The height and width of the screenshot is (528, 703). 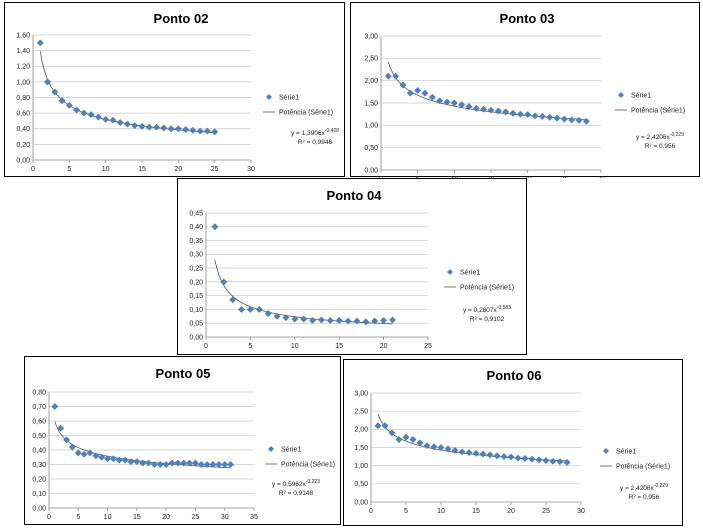 What do you see at coordinates (361, 430) in the screenshot?
I see `y-tick-label: 2,00` at bounding box center [361, 430].